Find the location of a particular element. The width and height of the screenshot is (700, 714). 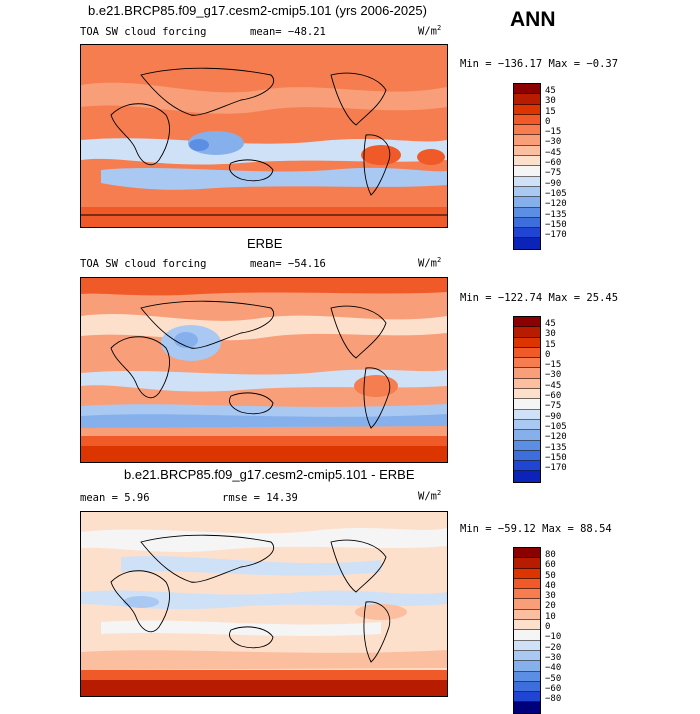

panel2-map is located at coordinates (264, 370).